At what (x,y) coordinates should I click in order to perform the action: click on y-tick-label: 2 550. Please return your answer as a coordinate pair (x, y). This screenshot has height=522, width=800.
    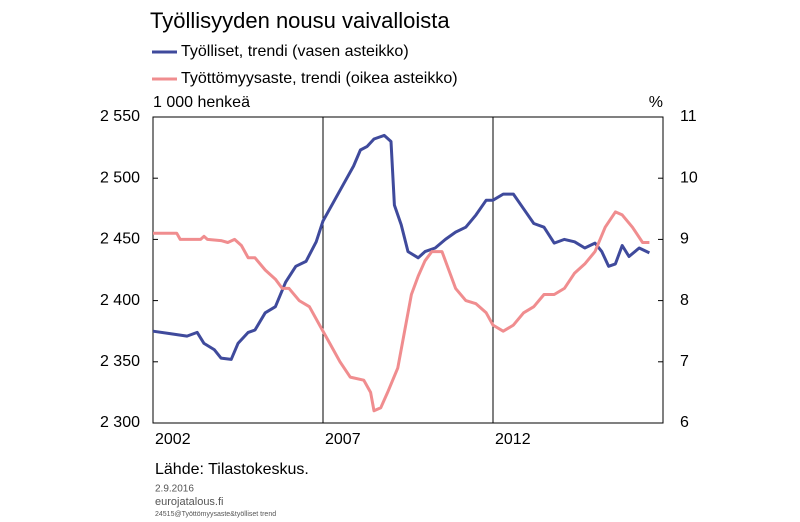
    Looking at the image, I should click on (120, 116).